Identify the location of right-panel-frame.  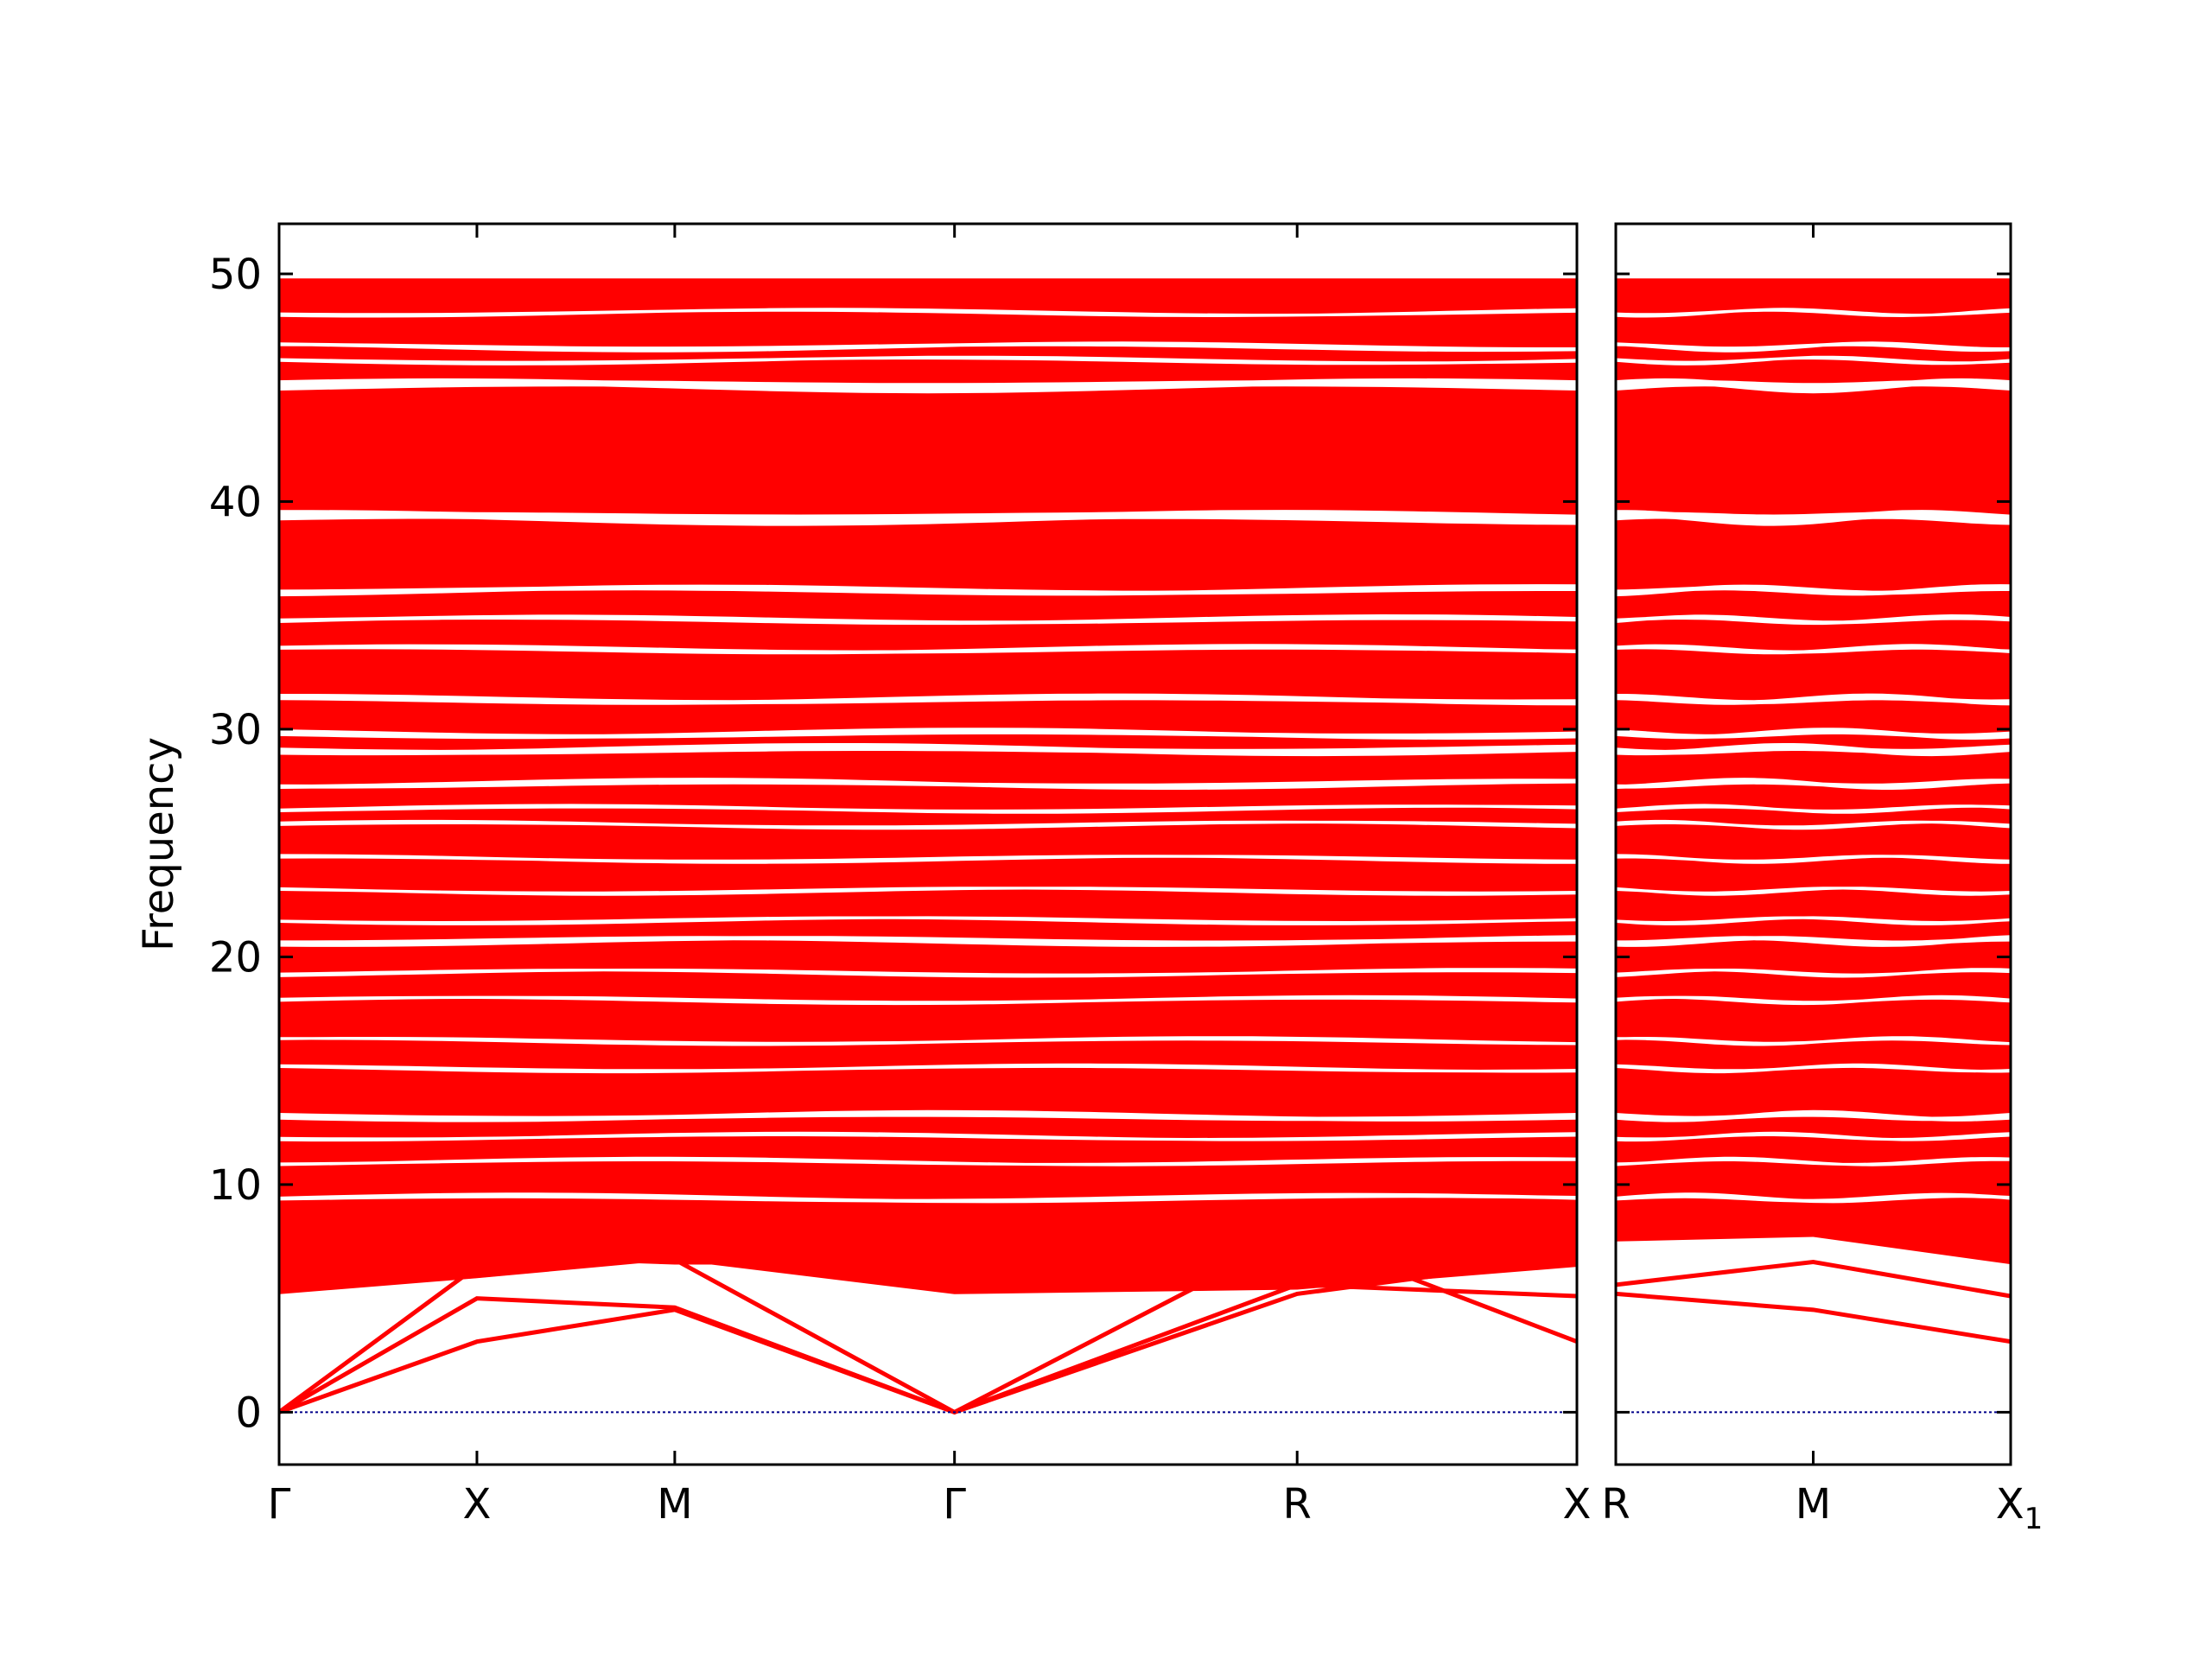
(1813, 844).